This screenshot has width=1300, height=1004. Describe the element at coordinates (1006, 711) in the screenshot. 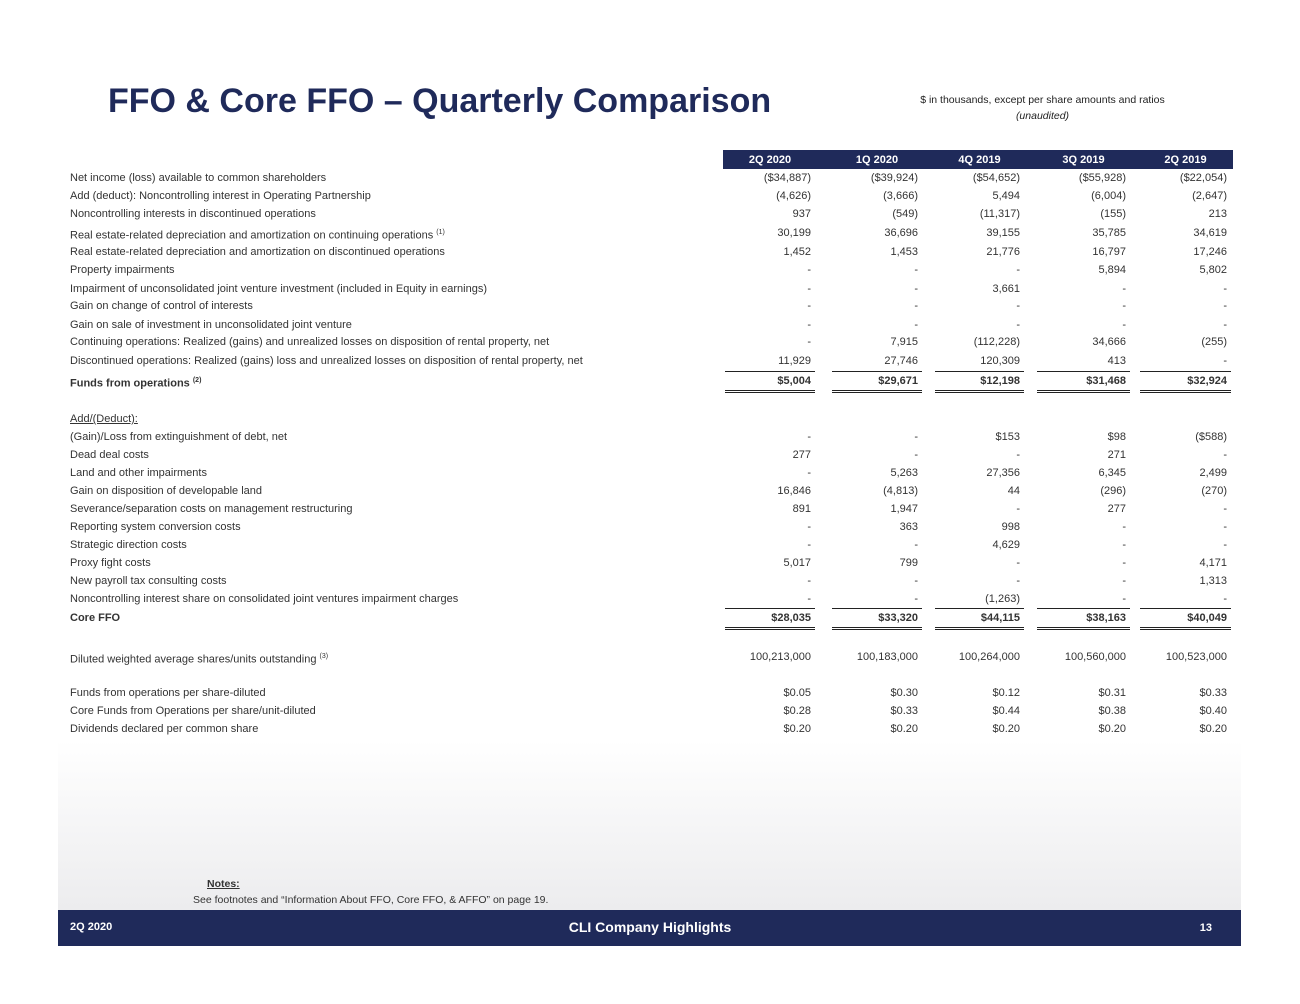

I see `cell-value: $0.44` at that location.